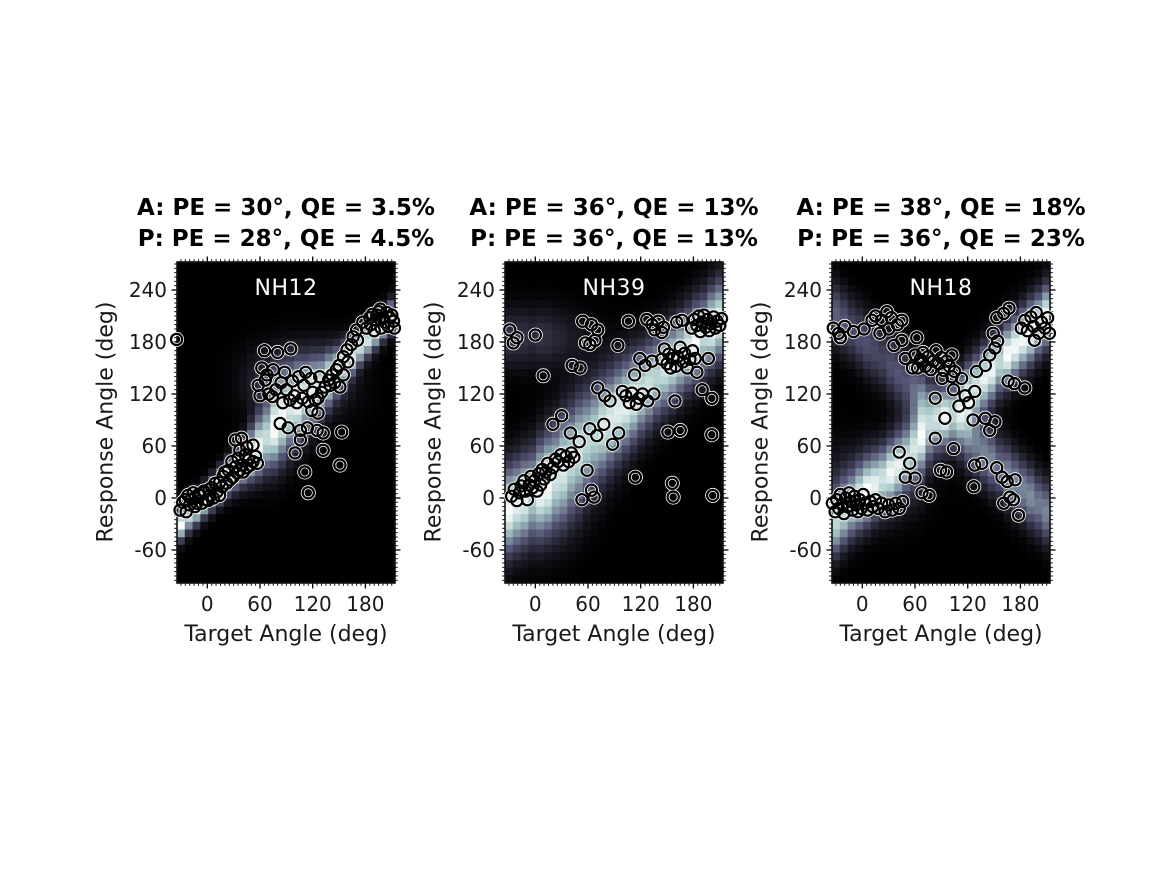 This screenshot has width=1167, height=875. I want to click on panel-label: NH12, so click(286, 288).